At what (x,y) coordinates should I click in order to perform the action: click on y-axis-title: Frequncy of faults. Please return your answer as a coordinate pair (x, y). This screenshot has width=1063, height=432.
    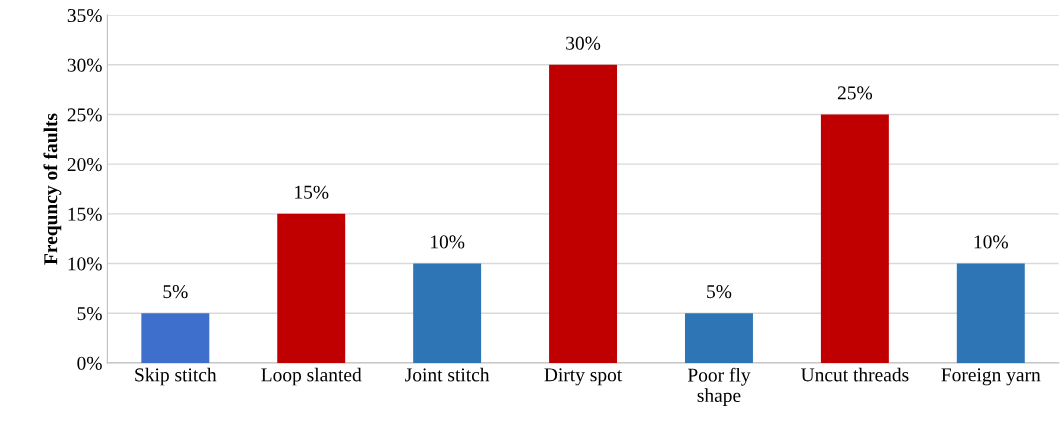
    Looking at the image, I should click on (52, 189).